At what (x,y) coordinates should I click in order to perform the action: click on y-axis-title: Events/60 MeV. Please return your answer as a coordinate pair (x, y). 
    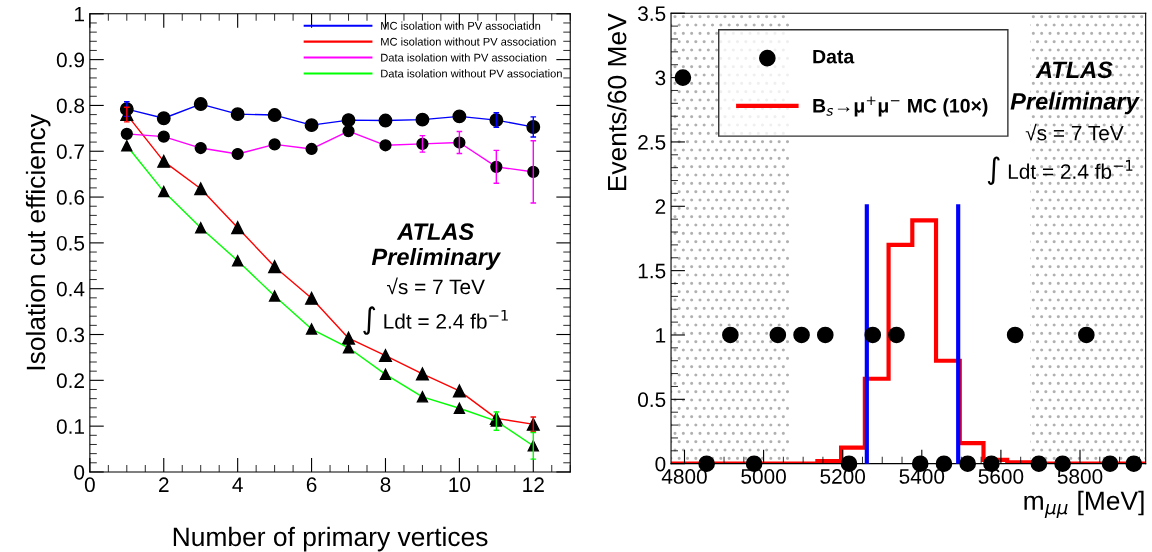
    Looking at the image, I should click on (617, 102).